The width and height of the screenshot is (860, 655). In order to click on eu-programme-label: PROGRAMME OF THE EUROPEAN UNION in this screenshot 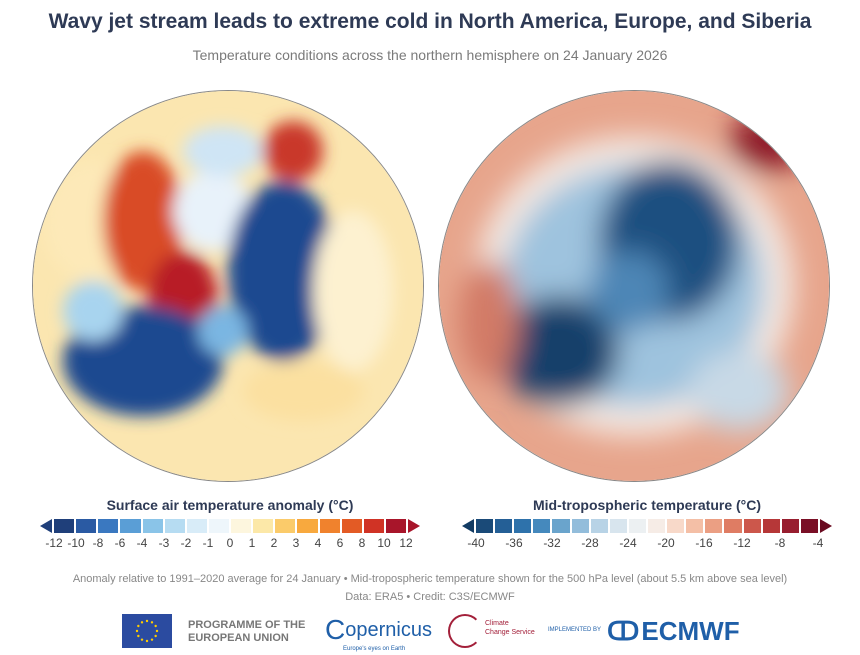, I will do `click(247, 631)`.